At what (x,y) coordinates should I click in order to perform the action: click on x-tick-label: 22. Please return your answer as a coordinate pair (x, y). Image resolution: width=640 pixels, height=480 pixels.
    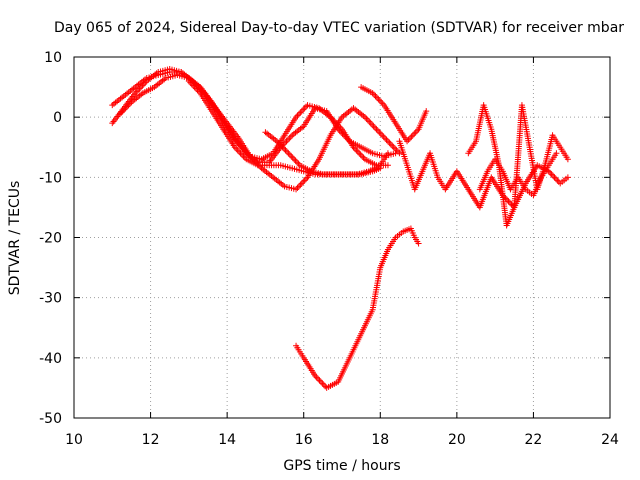
    Looking at the image, I should click on (534, 440).